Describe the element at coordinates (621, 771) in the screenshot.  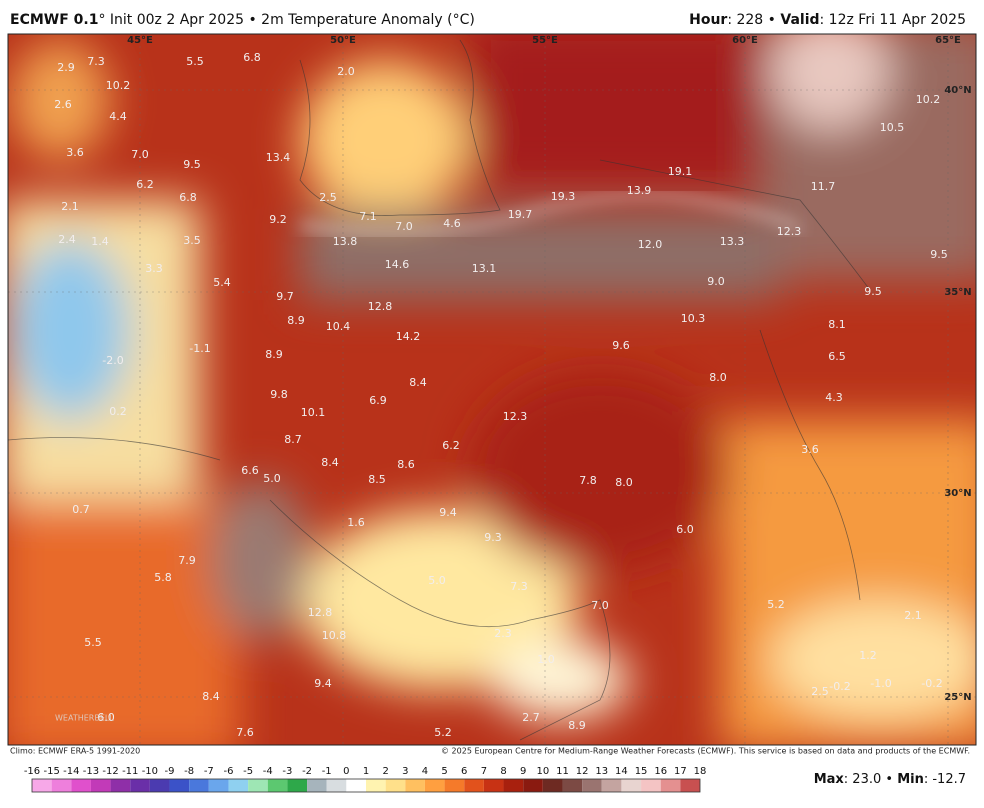
I see `colorbar-tick-label: 14` at that location.